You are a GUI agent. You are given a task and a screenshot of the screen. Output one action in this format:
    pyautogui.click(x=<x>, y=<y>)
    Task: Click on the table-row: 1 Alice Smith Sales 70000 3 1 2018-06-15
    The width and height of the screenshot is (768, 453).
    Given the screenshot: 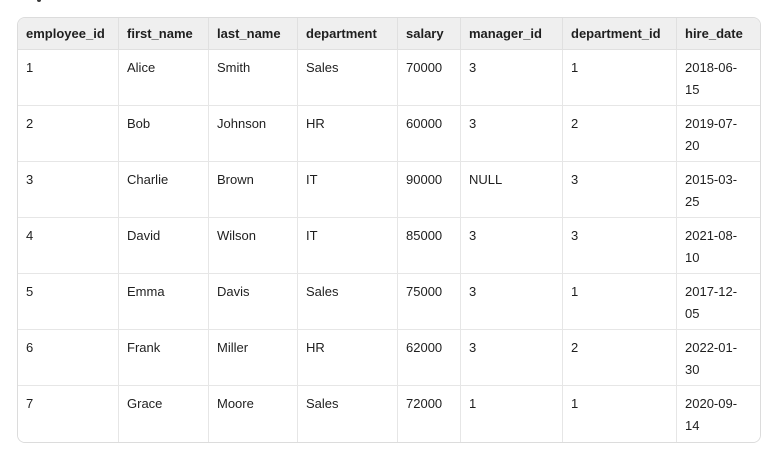 What is the action you would take?
    pyautogui.click(x=389, y=78)
    